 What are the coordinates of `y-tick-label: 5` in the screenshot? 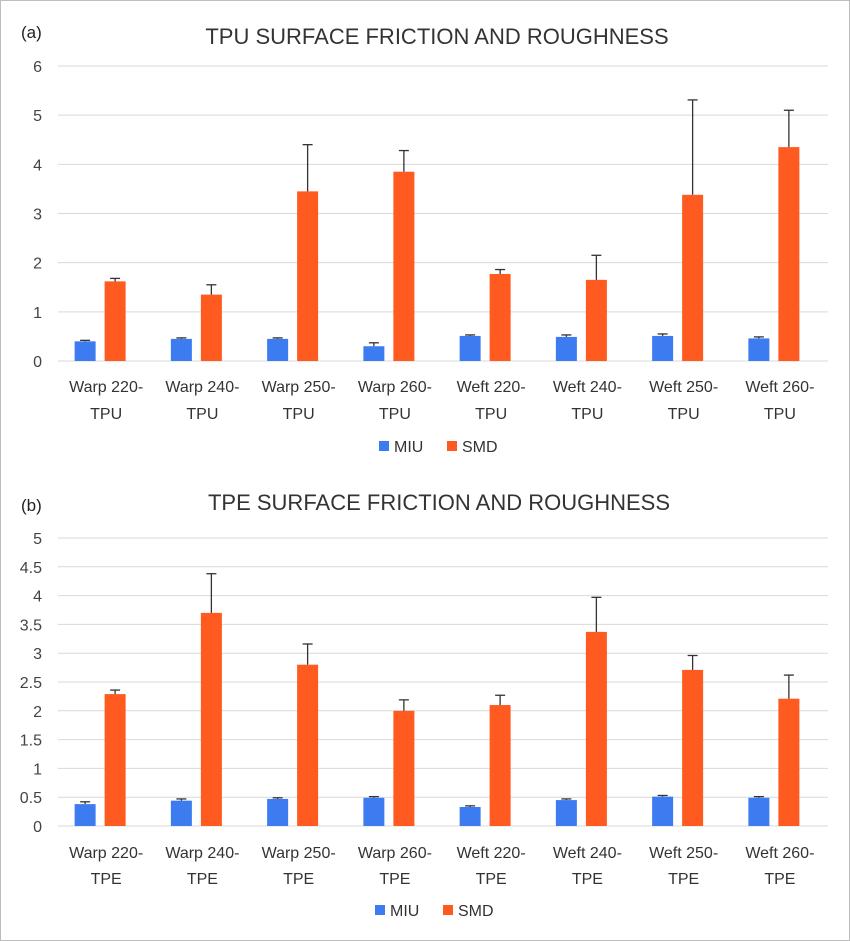 It's located at (37, 116).